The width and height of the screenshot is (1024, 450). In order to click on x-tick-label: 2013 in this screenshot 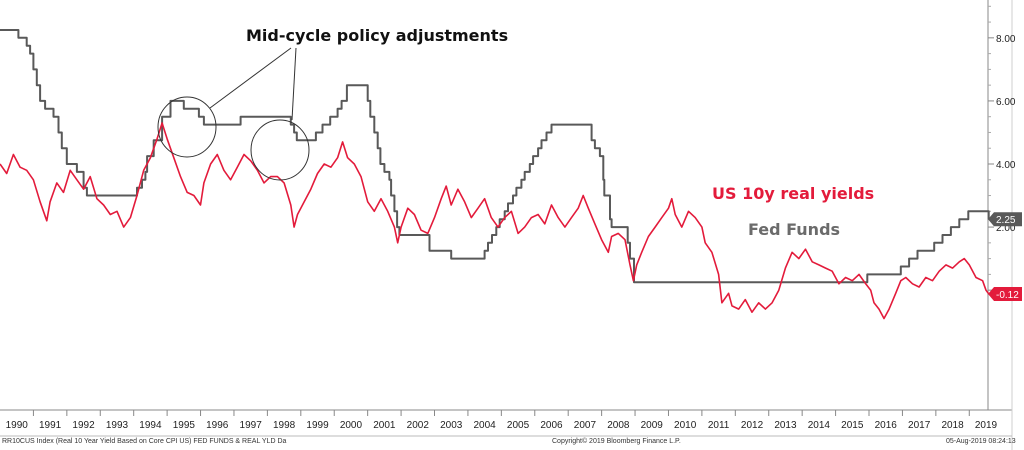, I will do `click(785, 425)`.